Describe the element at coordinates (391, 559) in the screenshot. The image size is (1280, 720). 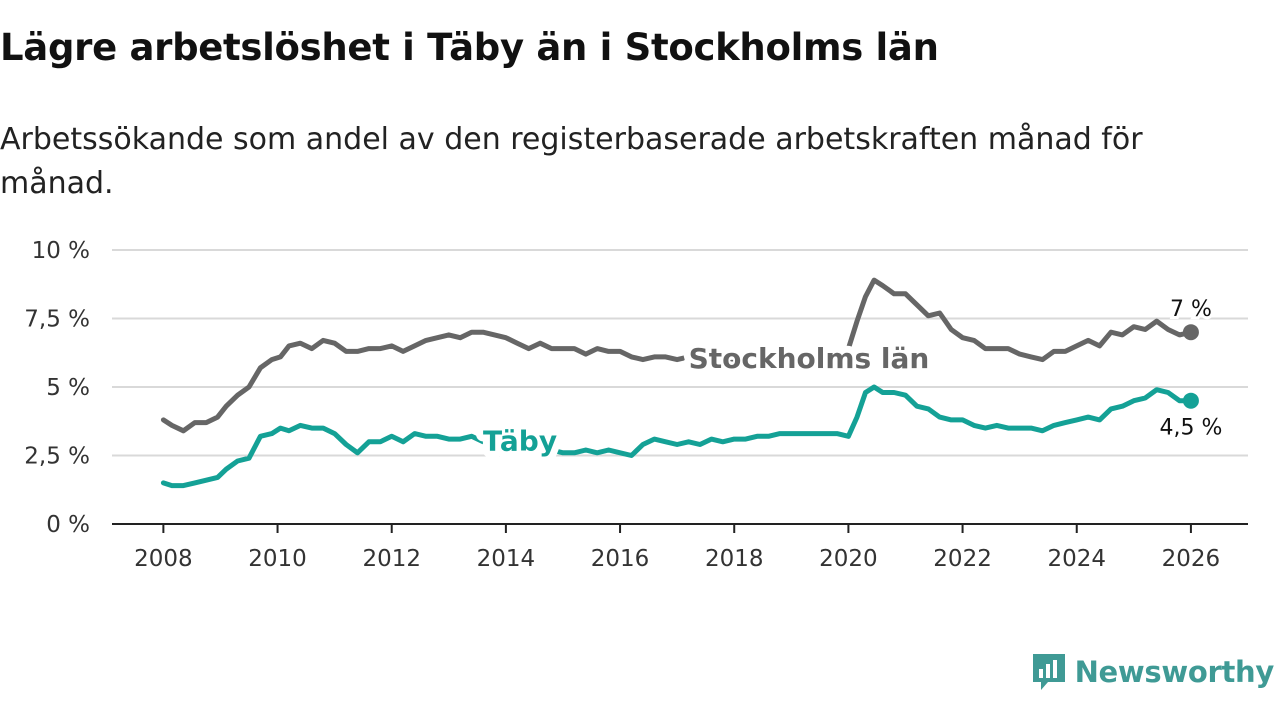
I see `x-tick-label: 2012` at that location.